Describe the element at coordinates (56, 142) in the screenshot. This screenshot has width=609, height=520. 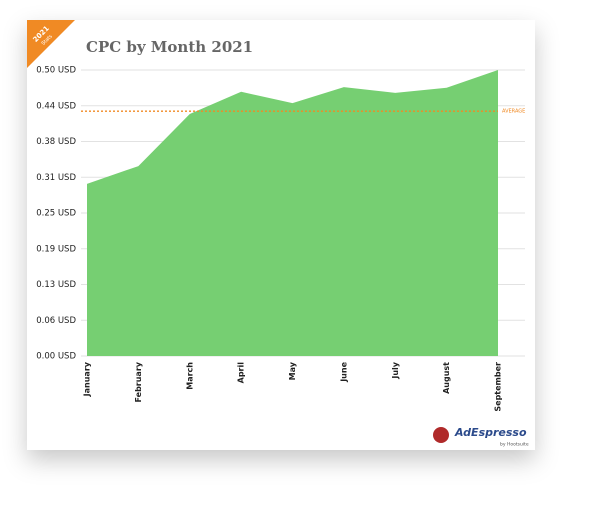
I see `y-tick-label: 0.38 USD` at that location.